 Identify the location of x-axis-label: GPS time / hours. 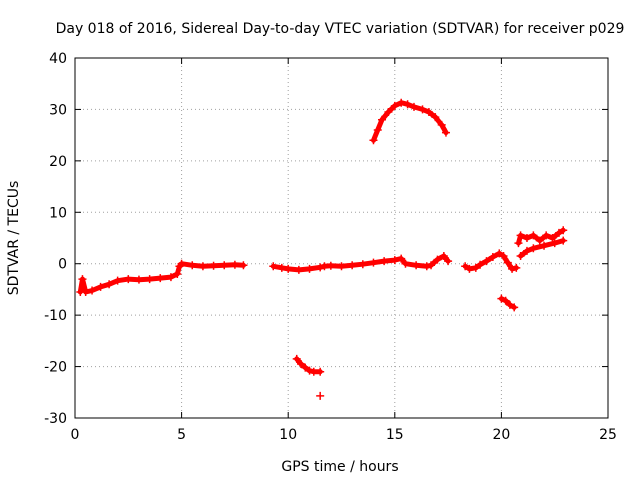
(339, 467).